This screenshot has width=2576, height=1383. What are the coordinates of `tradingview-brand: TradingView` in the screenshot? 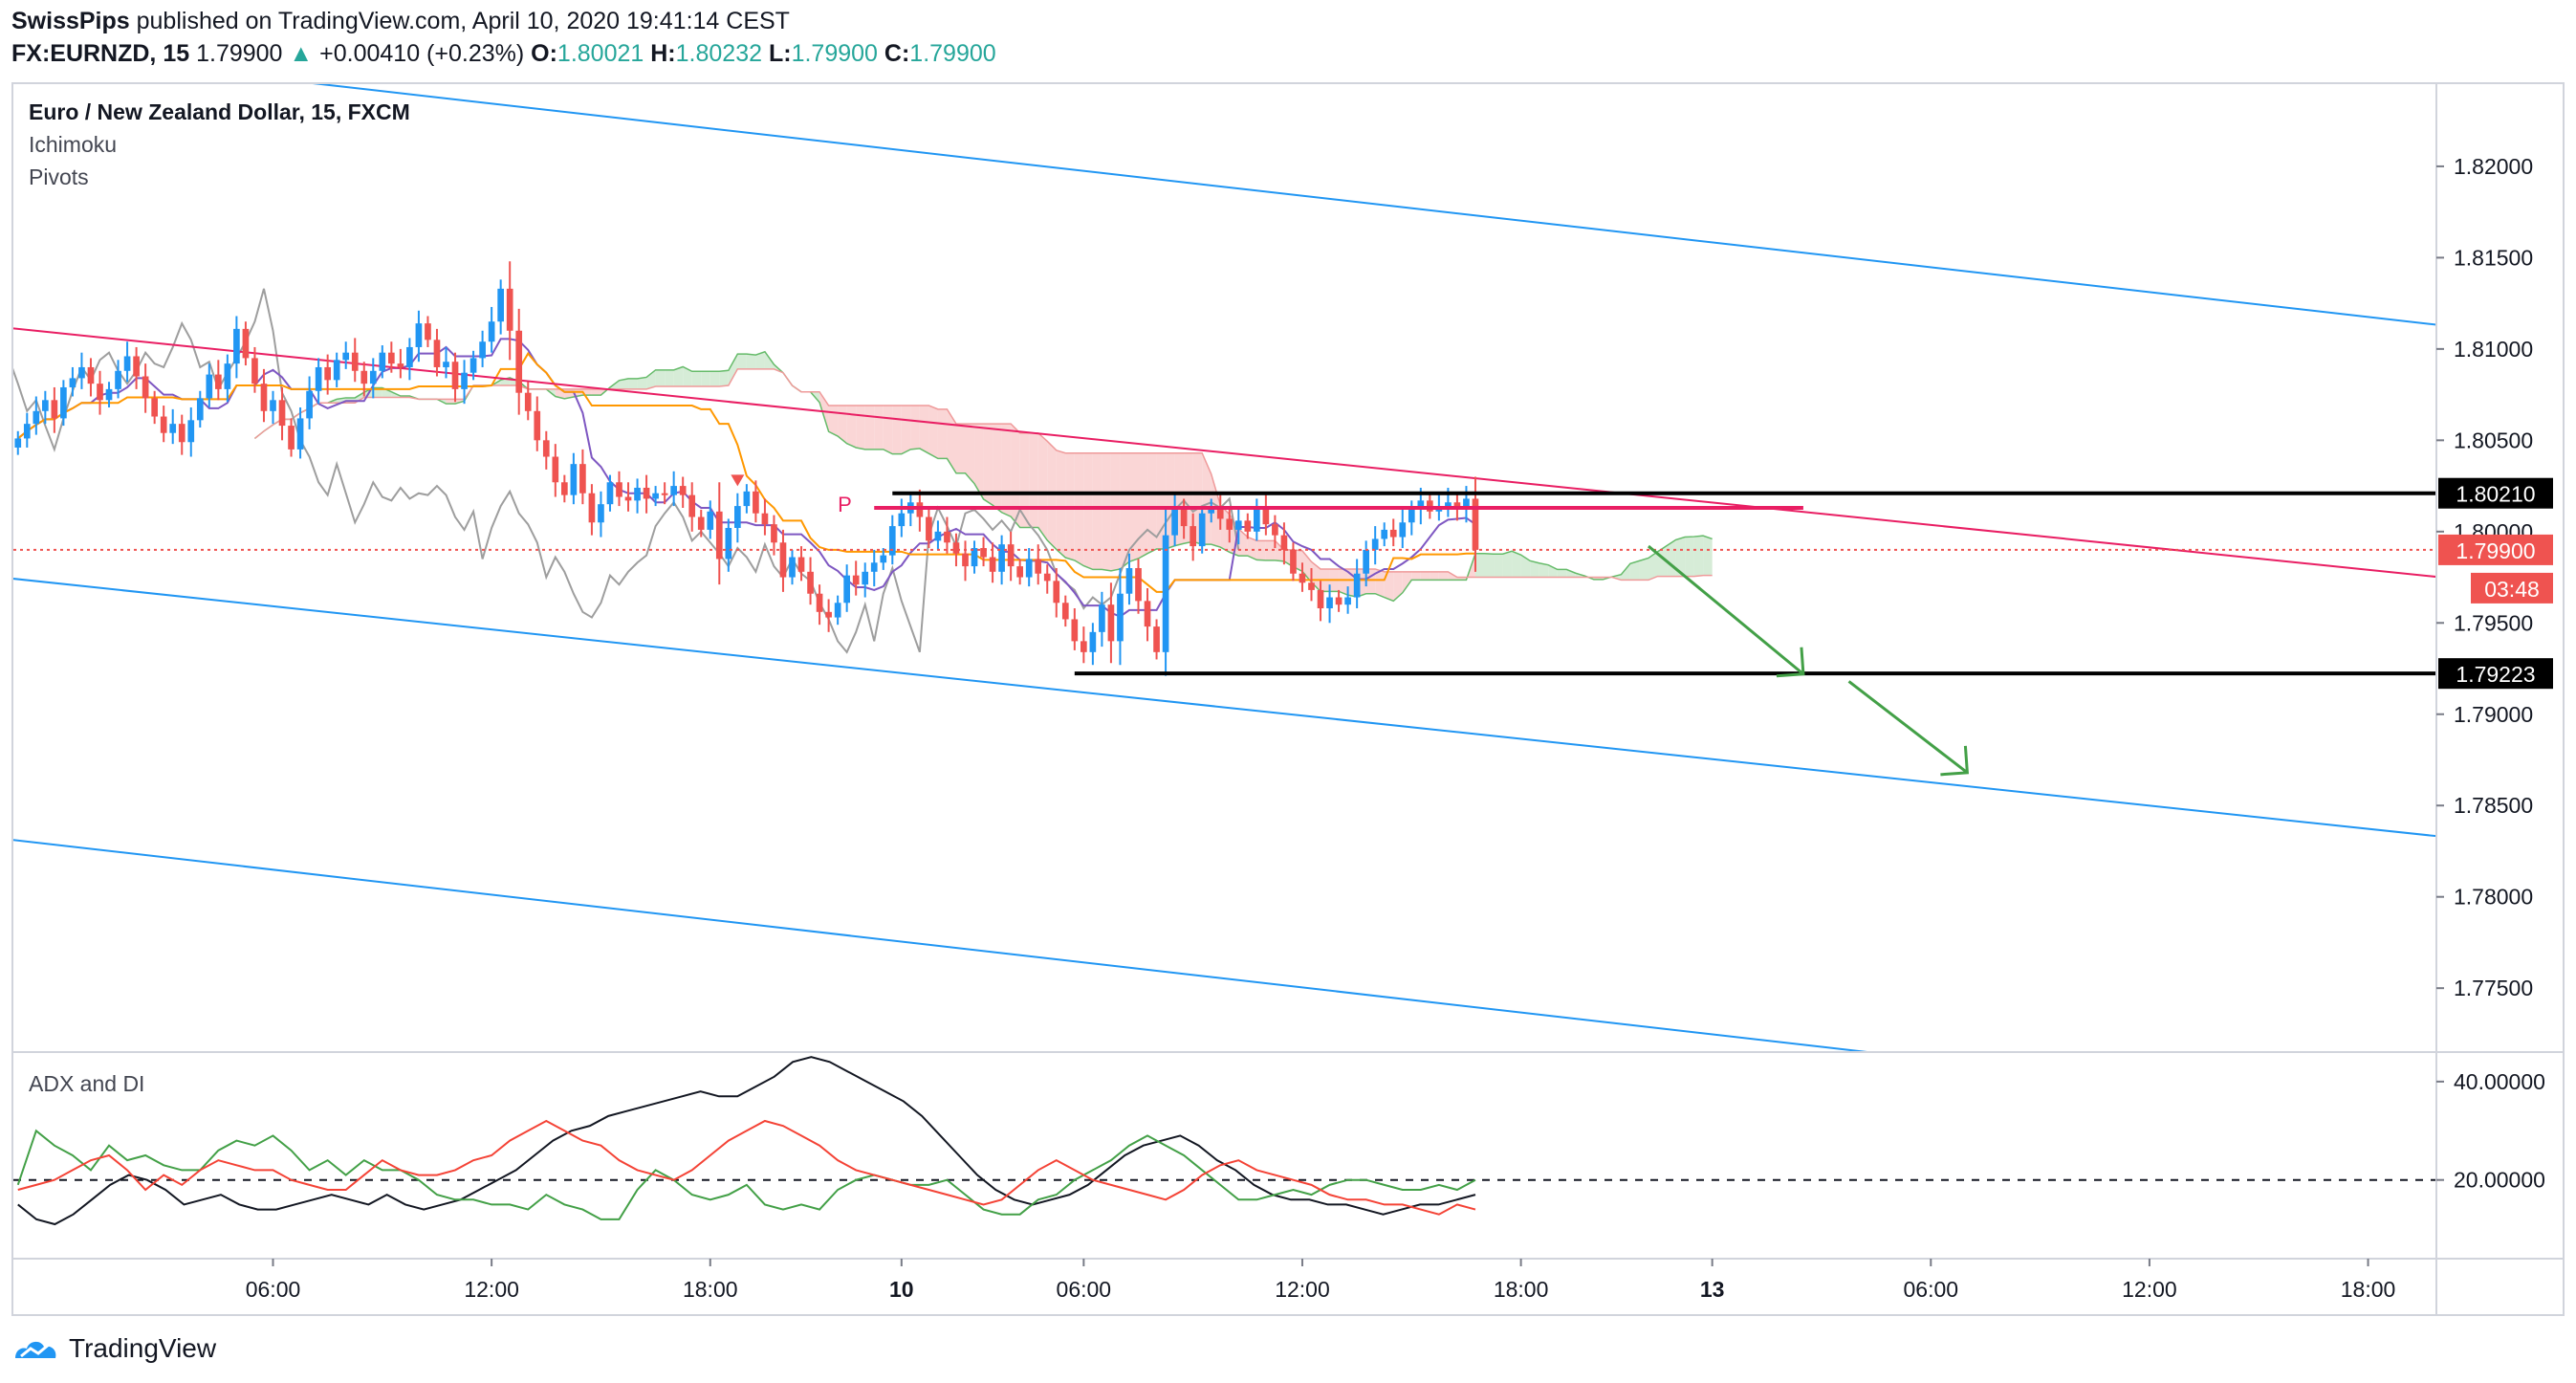 It's located at (143, 1348).